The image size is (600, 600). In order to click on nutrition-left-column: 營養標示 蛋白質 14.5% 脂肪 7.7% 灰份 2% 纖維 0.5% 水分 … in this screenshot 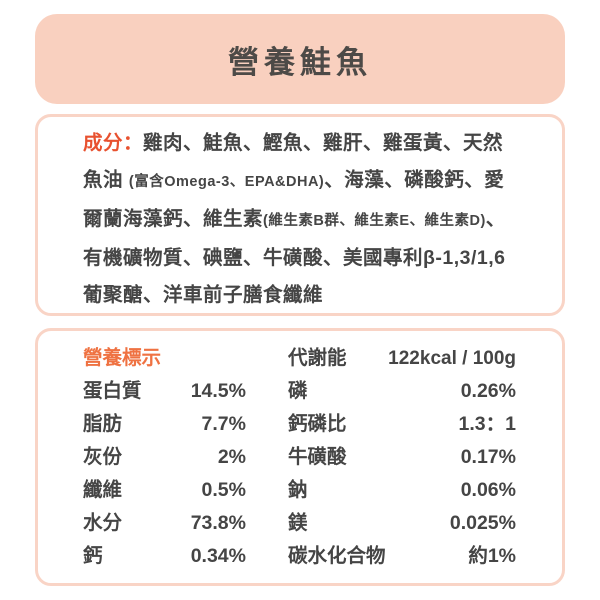, I will do `click(164, 457)`.